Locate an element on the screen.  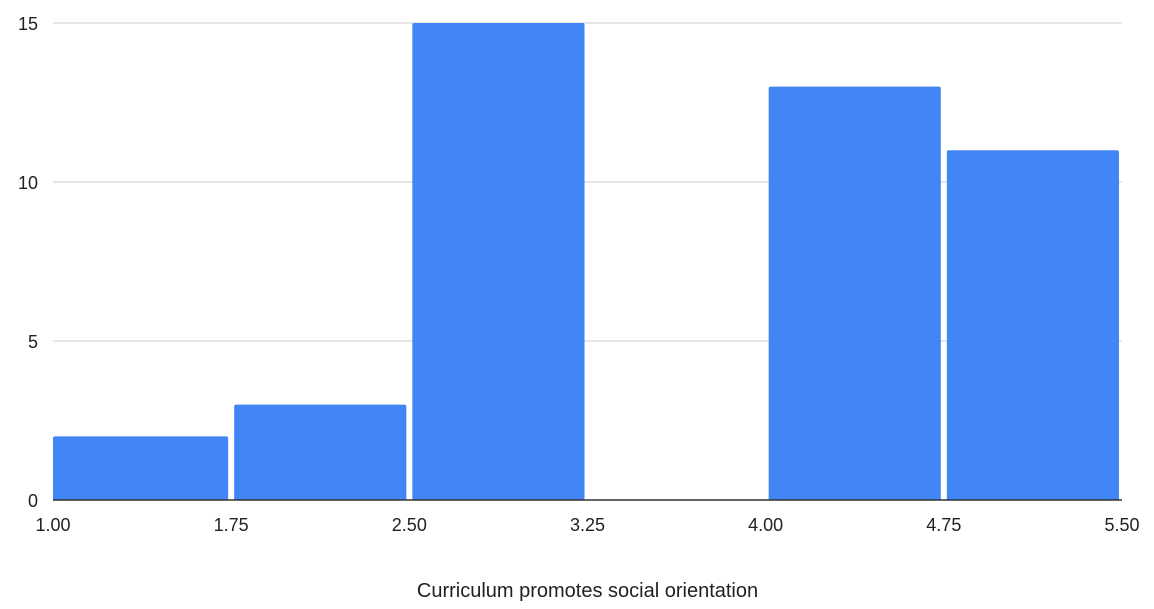
x-tick-label: 4.00 is located at coordinates (765, 525).